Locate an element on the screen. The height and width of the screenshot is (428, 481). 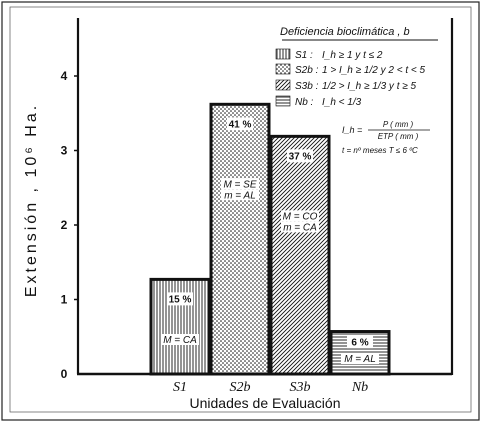
formula-numerator: P ( mm ) is located at coordinates (398, 124).